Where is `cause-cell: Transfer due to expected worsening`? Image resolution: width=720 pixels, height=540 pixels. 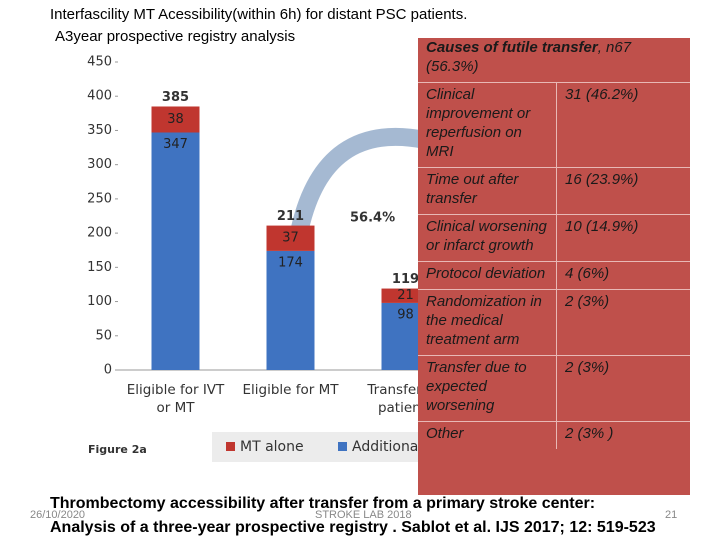
cause-cell: Transfer due to expected worsening is located at coordinates (487, 388).